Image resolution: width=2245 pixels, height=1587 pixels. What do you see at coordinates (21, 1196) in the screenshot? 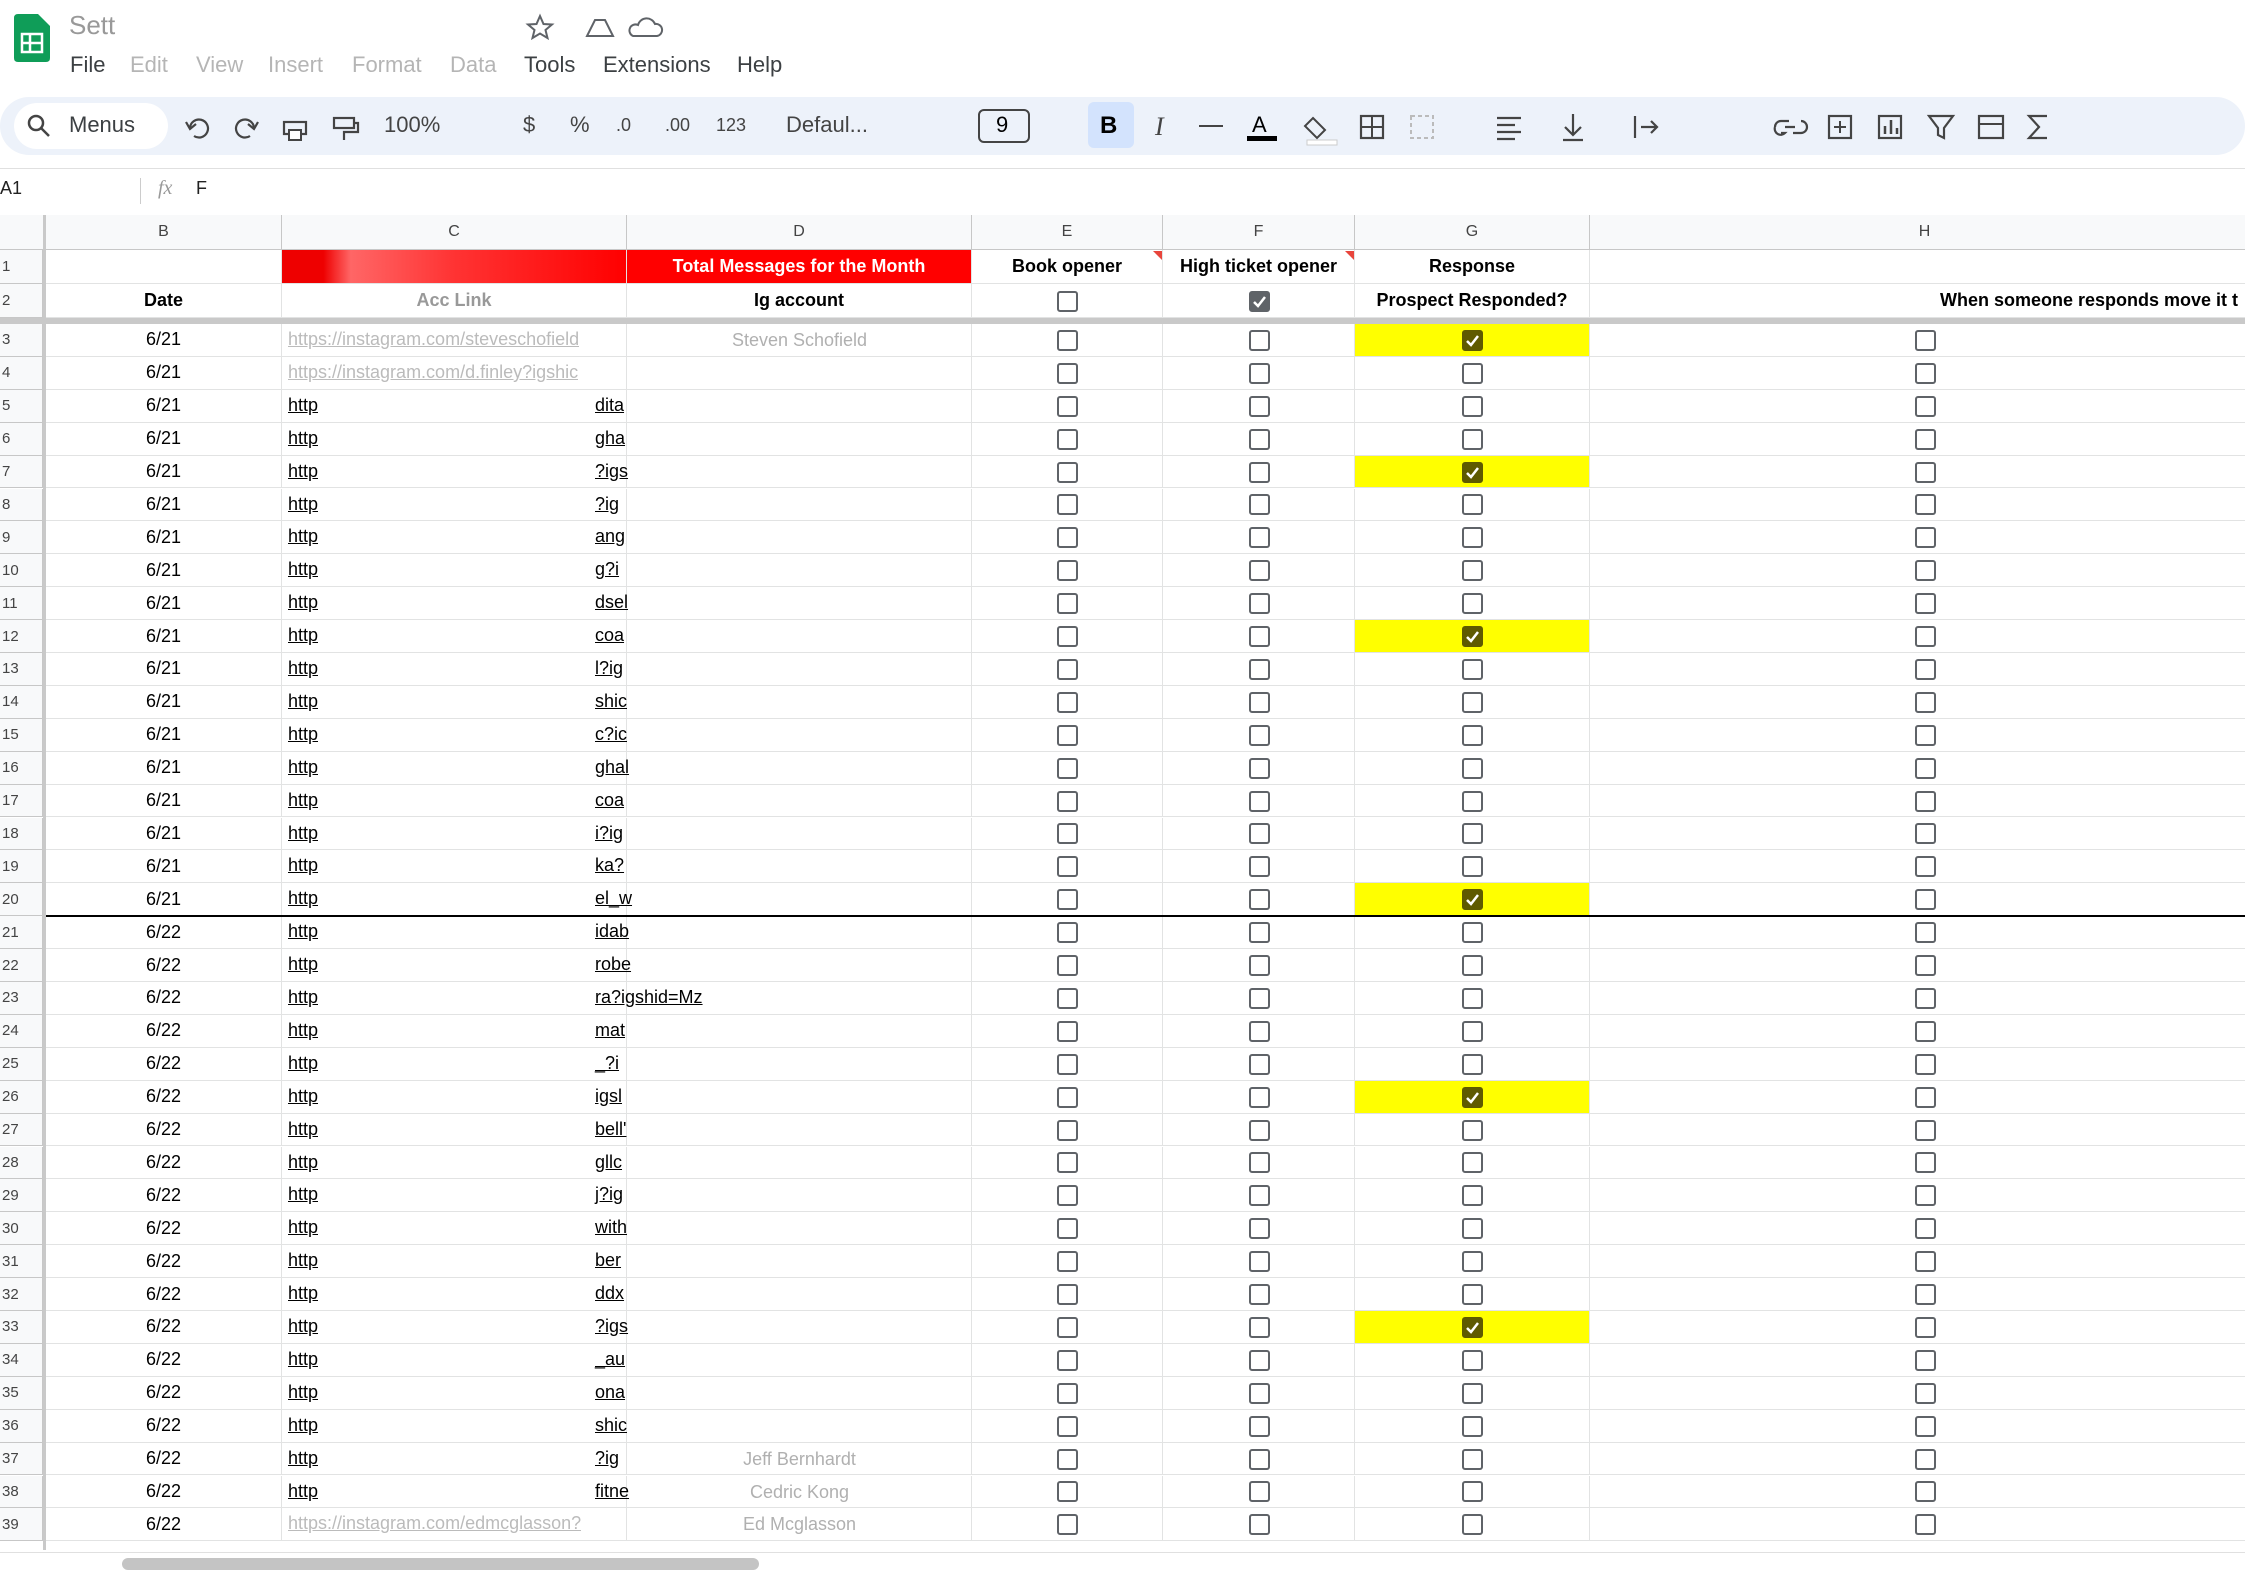
I see `row-number: 29` at bounding box center [21, 1196].